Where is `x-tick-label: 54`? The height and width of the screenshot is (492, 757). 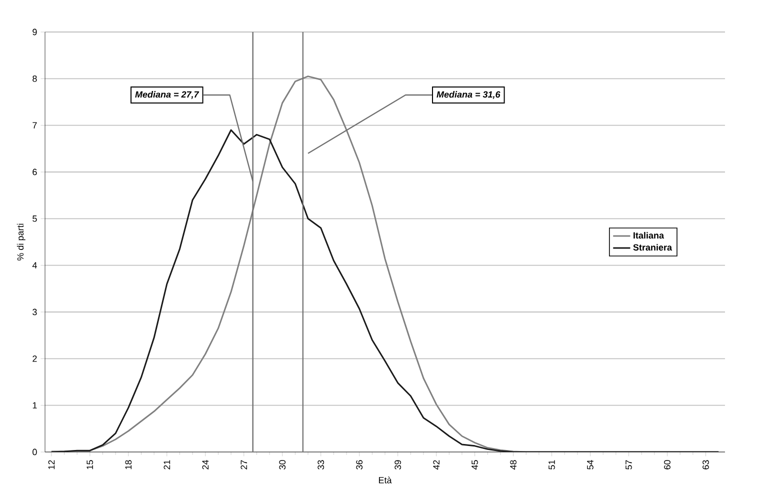
x-tick-label: 54 is located at coordinates (590, 465).